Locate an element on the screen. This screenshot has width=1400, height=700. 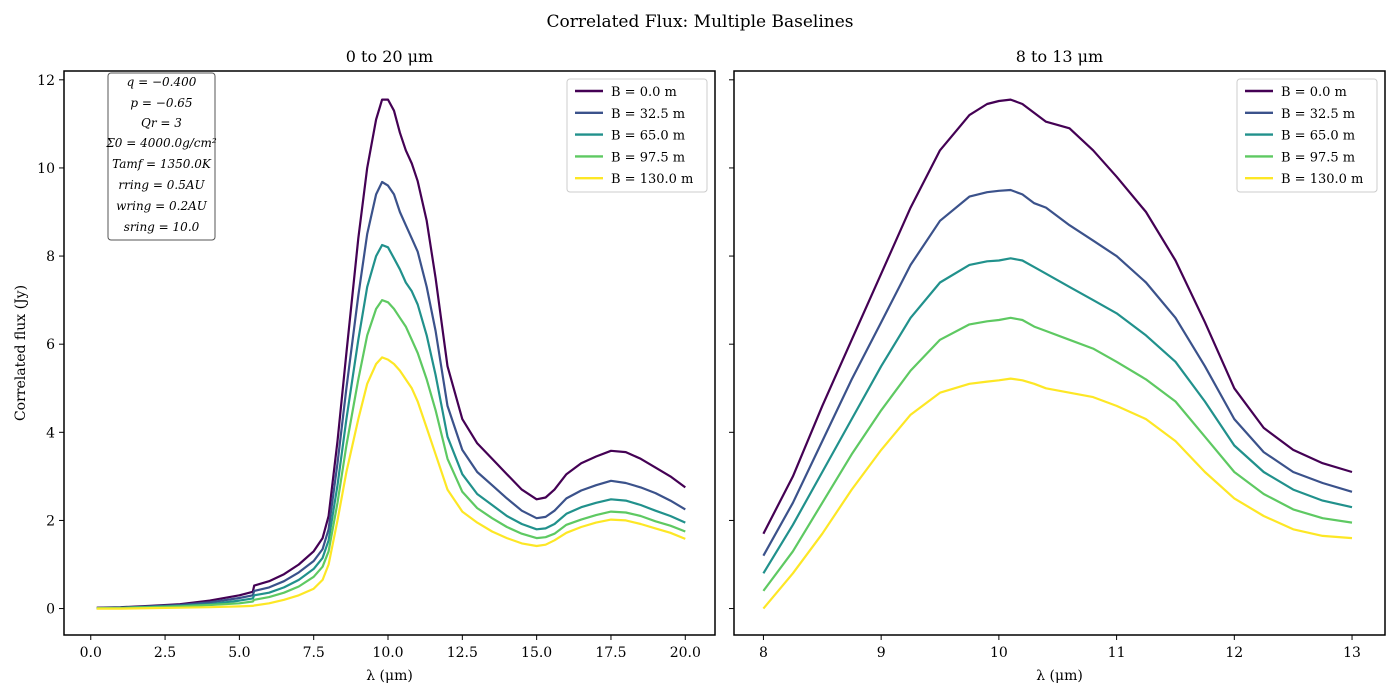
right-legend-label-3: B = 97.5 m is located at coordinates (1318, 157).